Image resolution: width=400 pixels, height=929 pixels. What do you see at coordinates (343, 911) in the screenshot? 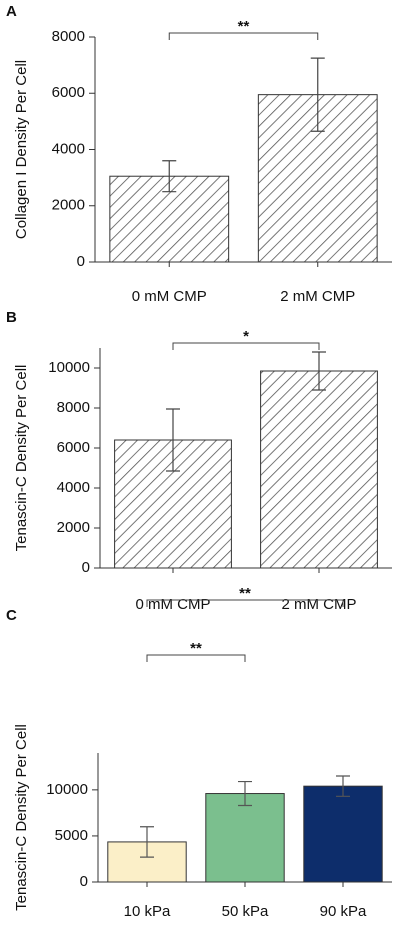
I see `x-tick-label: 90 kPa` at bounding box center [343, 911].